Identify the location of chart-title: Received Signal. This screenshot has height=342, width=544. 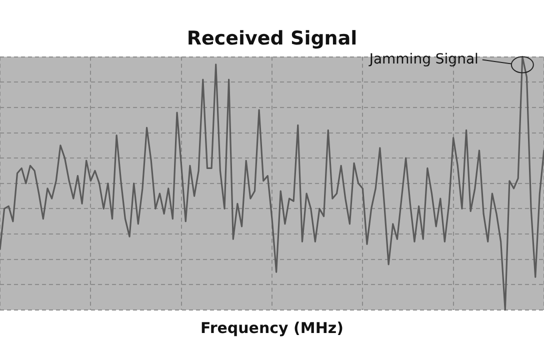
(272, 38).